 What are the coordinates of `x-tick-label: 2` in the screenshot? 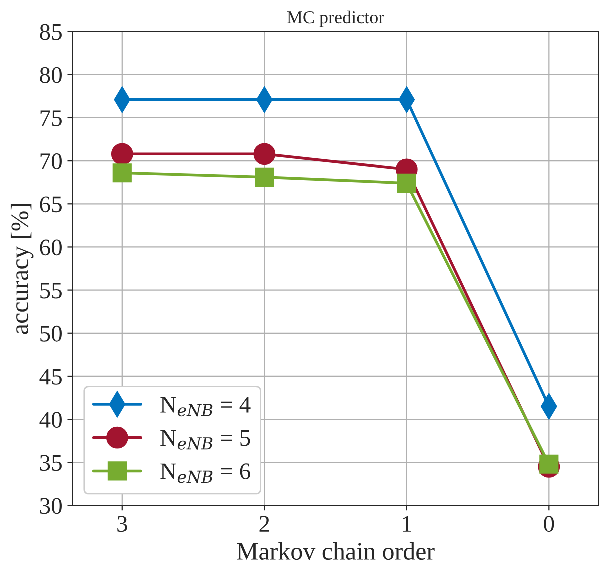 It's located at (265, 524).